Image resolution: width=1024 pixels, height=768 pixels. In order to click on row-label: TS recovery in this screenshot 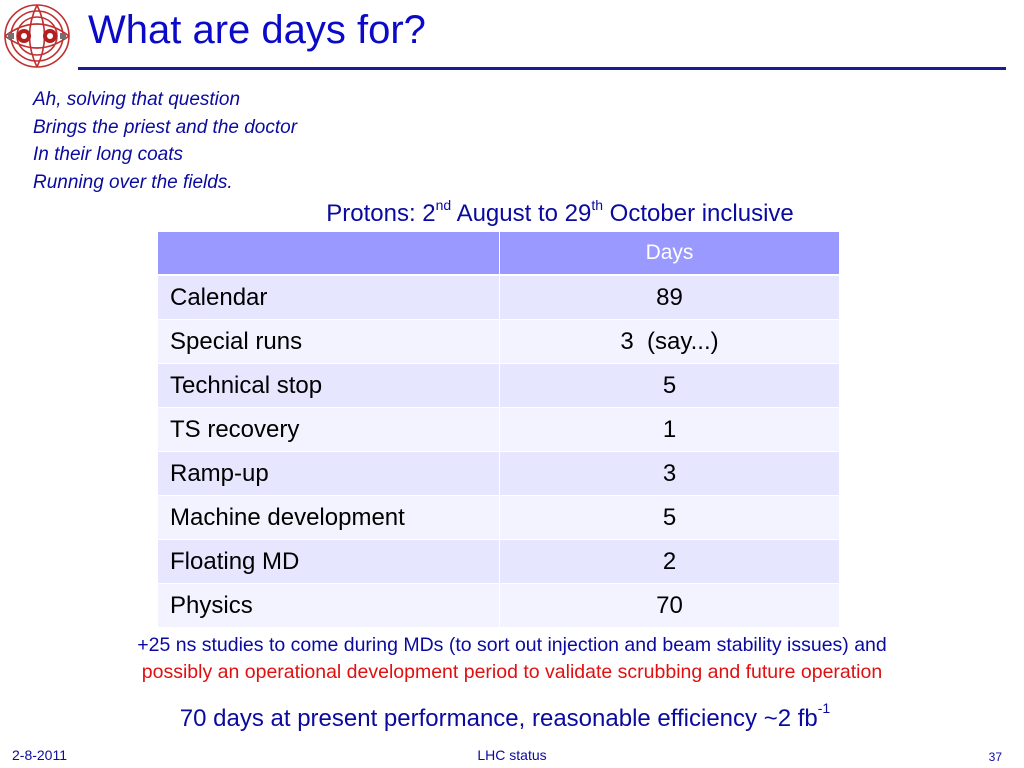, I will do `click(328, 429)`.